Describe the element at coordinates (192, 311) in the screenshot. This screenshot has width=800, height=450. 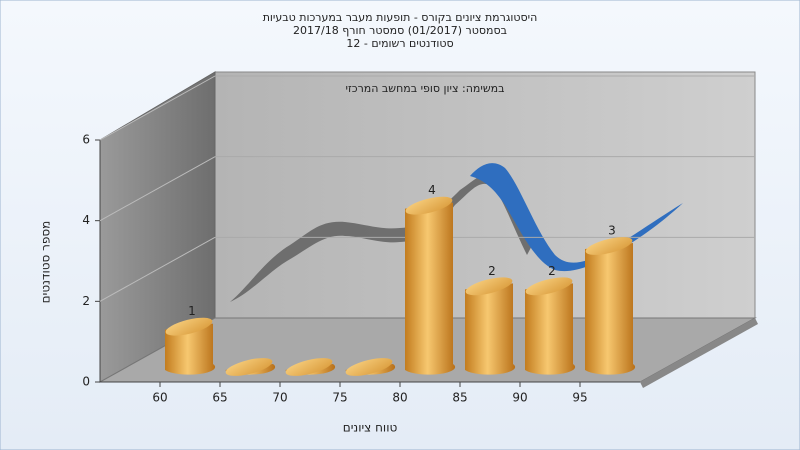
I see `value-label: 1` at that location.